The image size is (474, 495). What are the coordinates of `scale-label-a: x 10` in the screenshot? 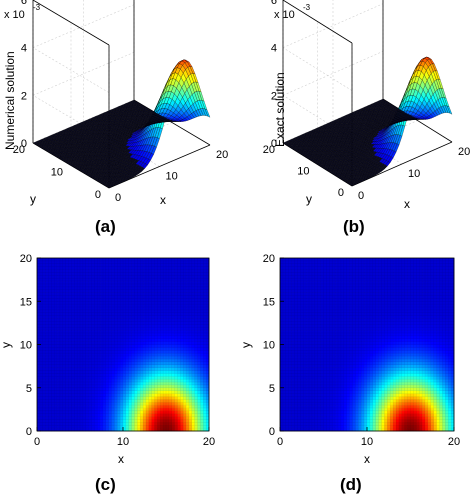 It's located at (14, 15).